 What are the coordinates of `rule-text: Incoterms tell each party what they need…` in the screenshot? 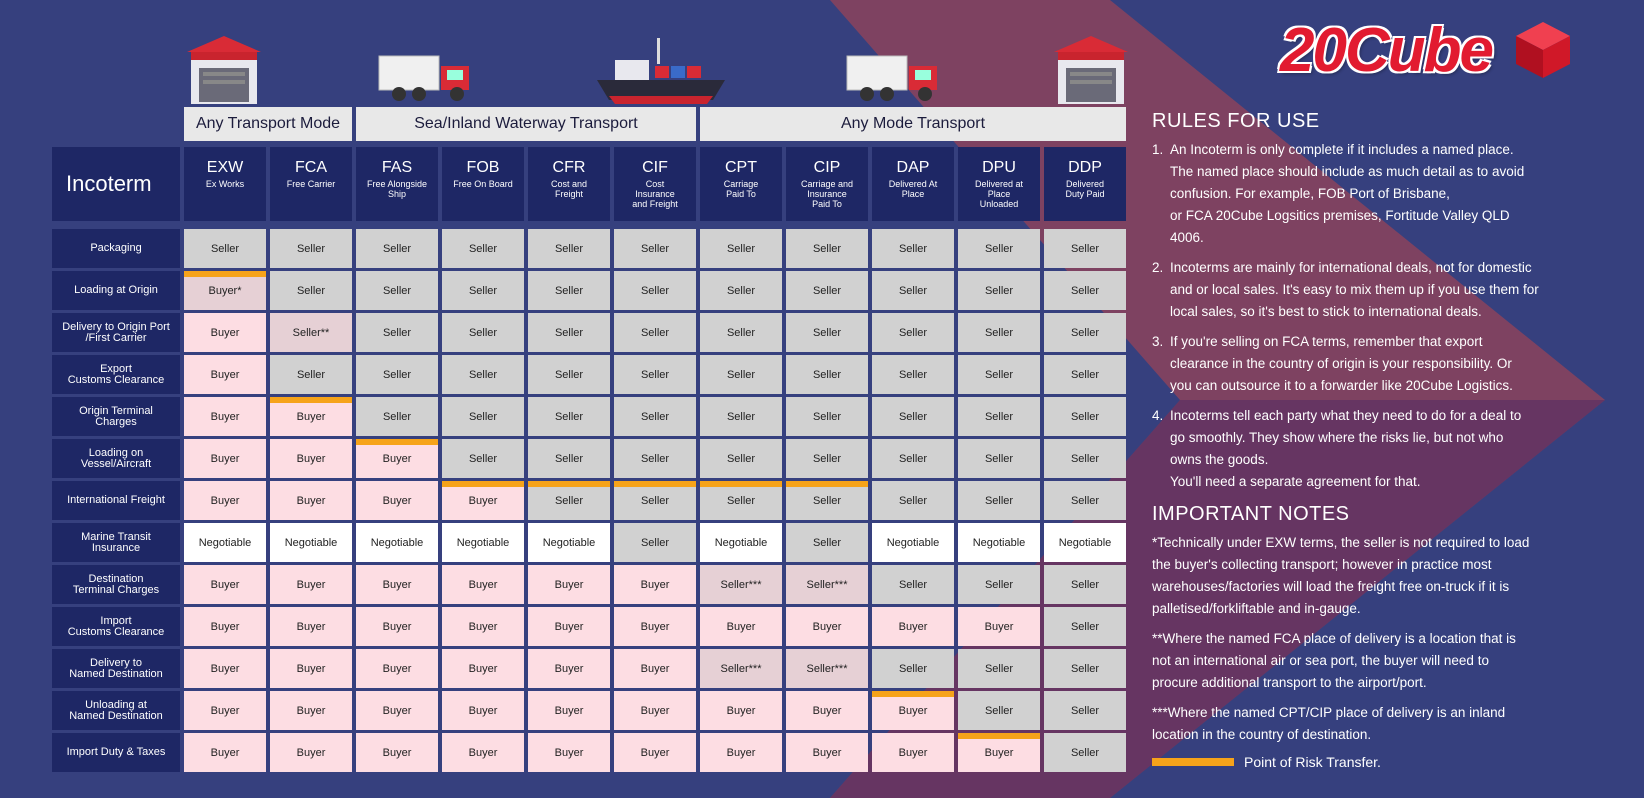 It's located at (1346, 448).